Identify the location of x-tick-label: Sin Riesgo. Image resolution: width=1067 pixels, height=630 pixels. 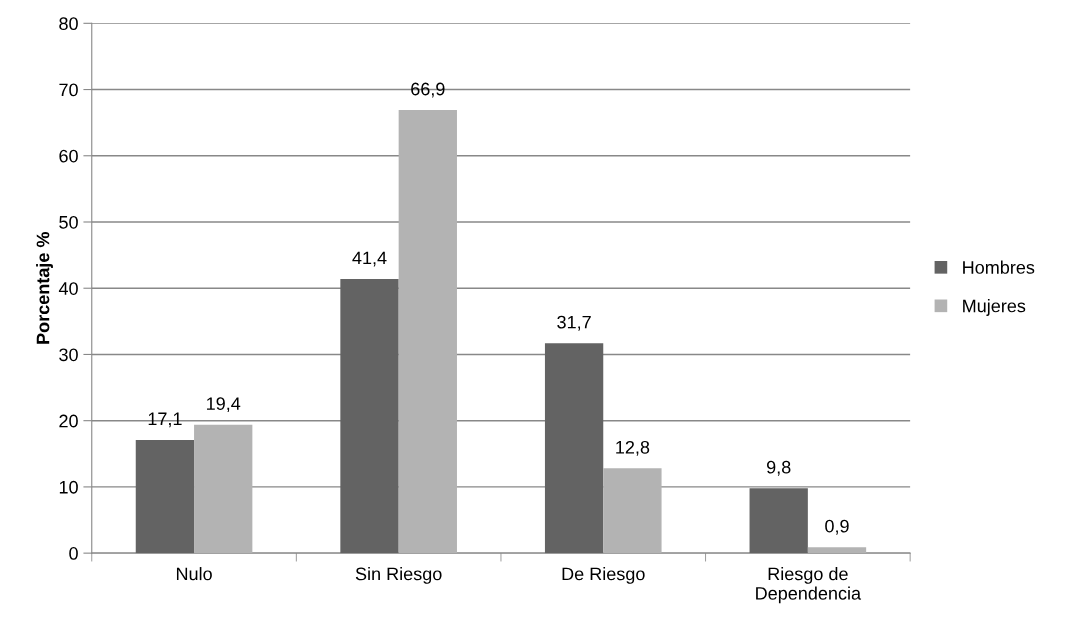
(398, 575).